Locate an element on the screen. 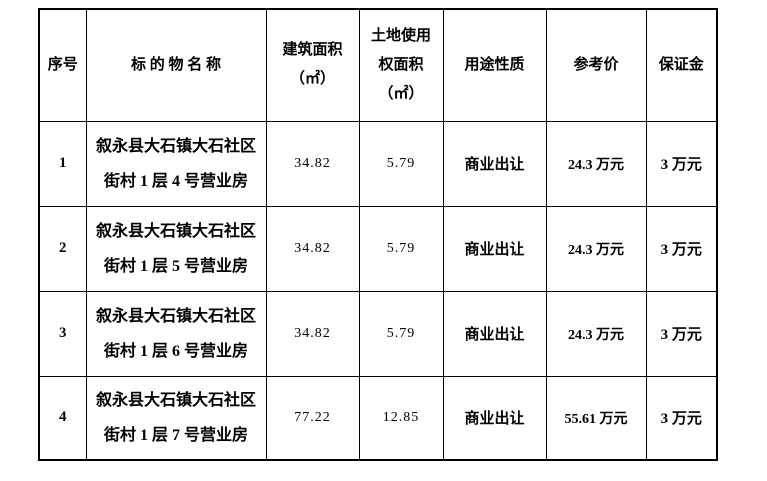 This screenshot has width=767, height=481. header-usage-label: 用途性质 is located at coordinates (494, 64).